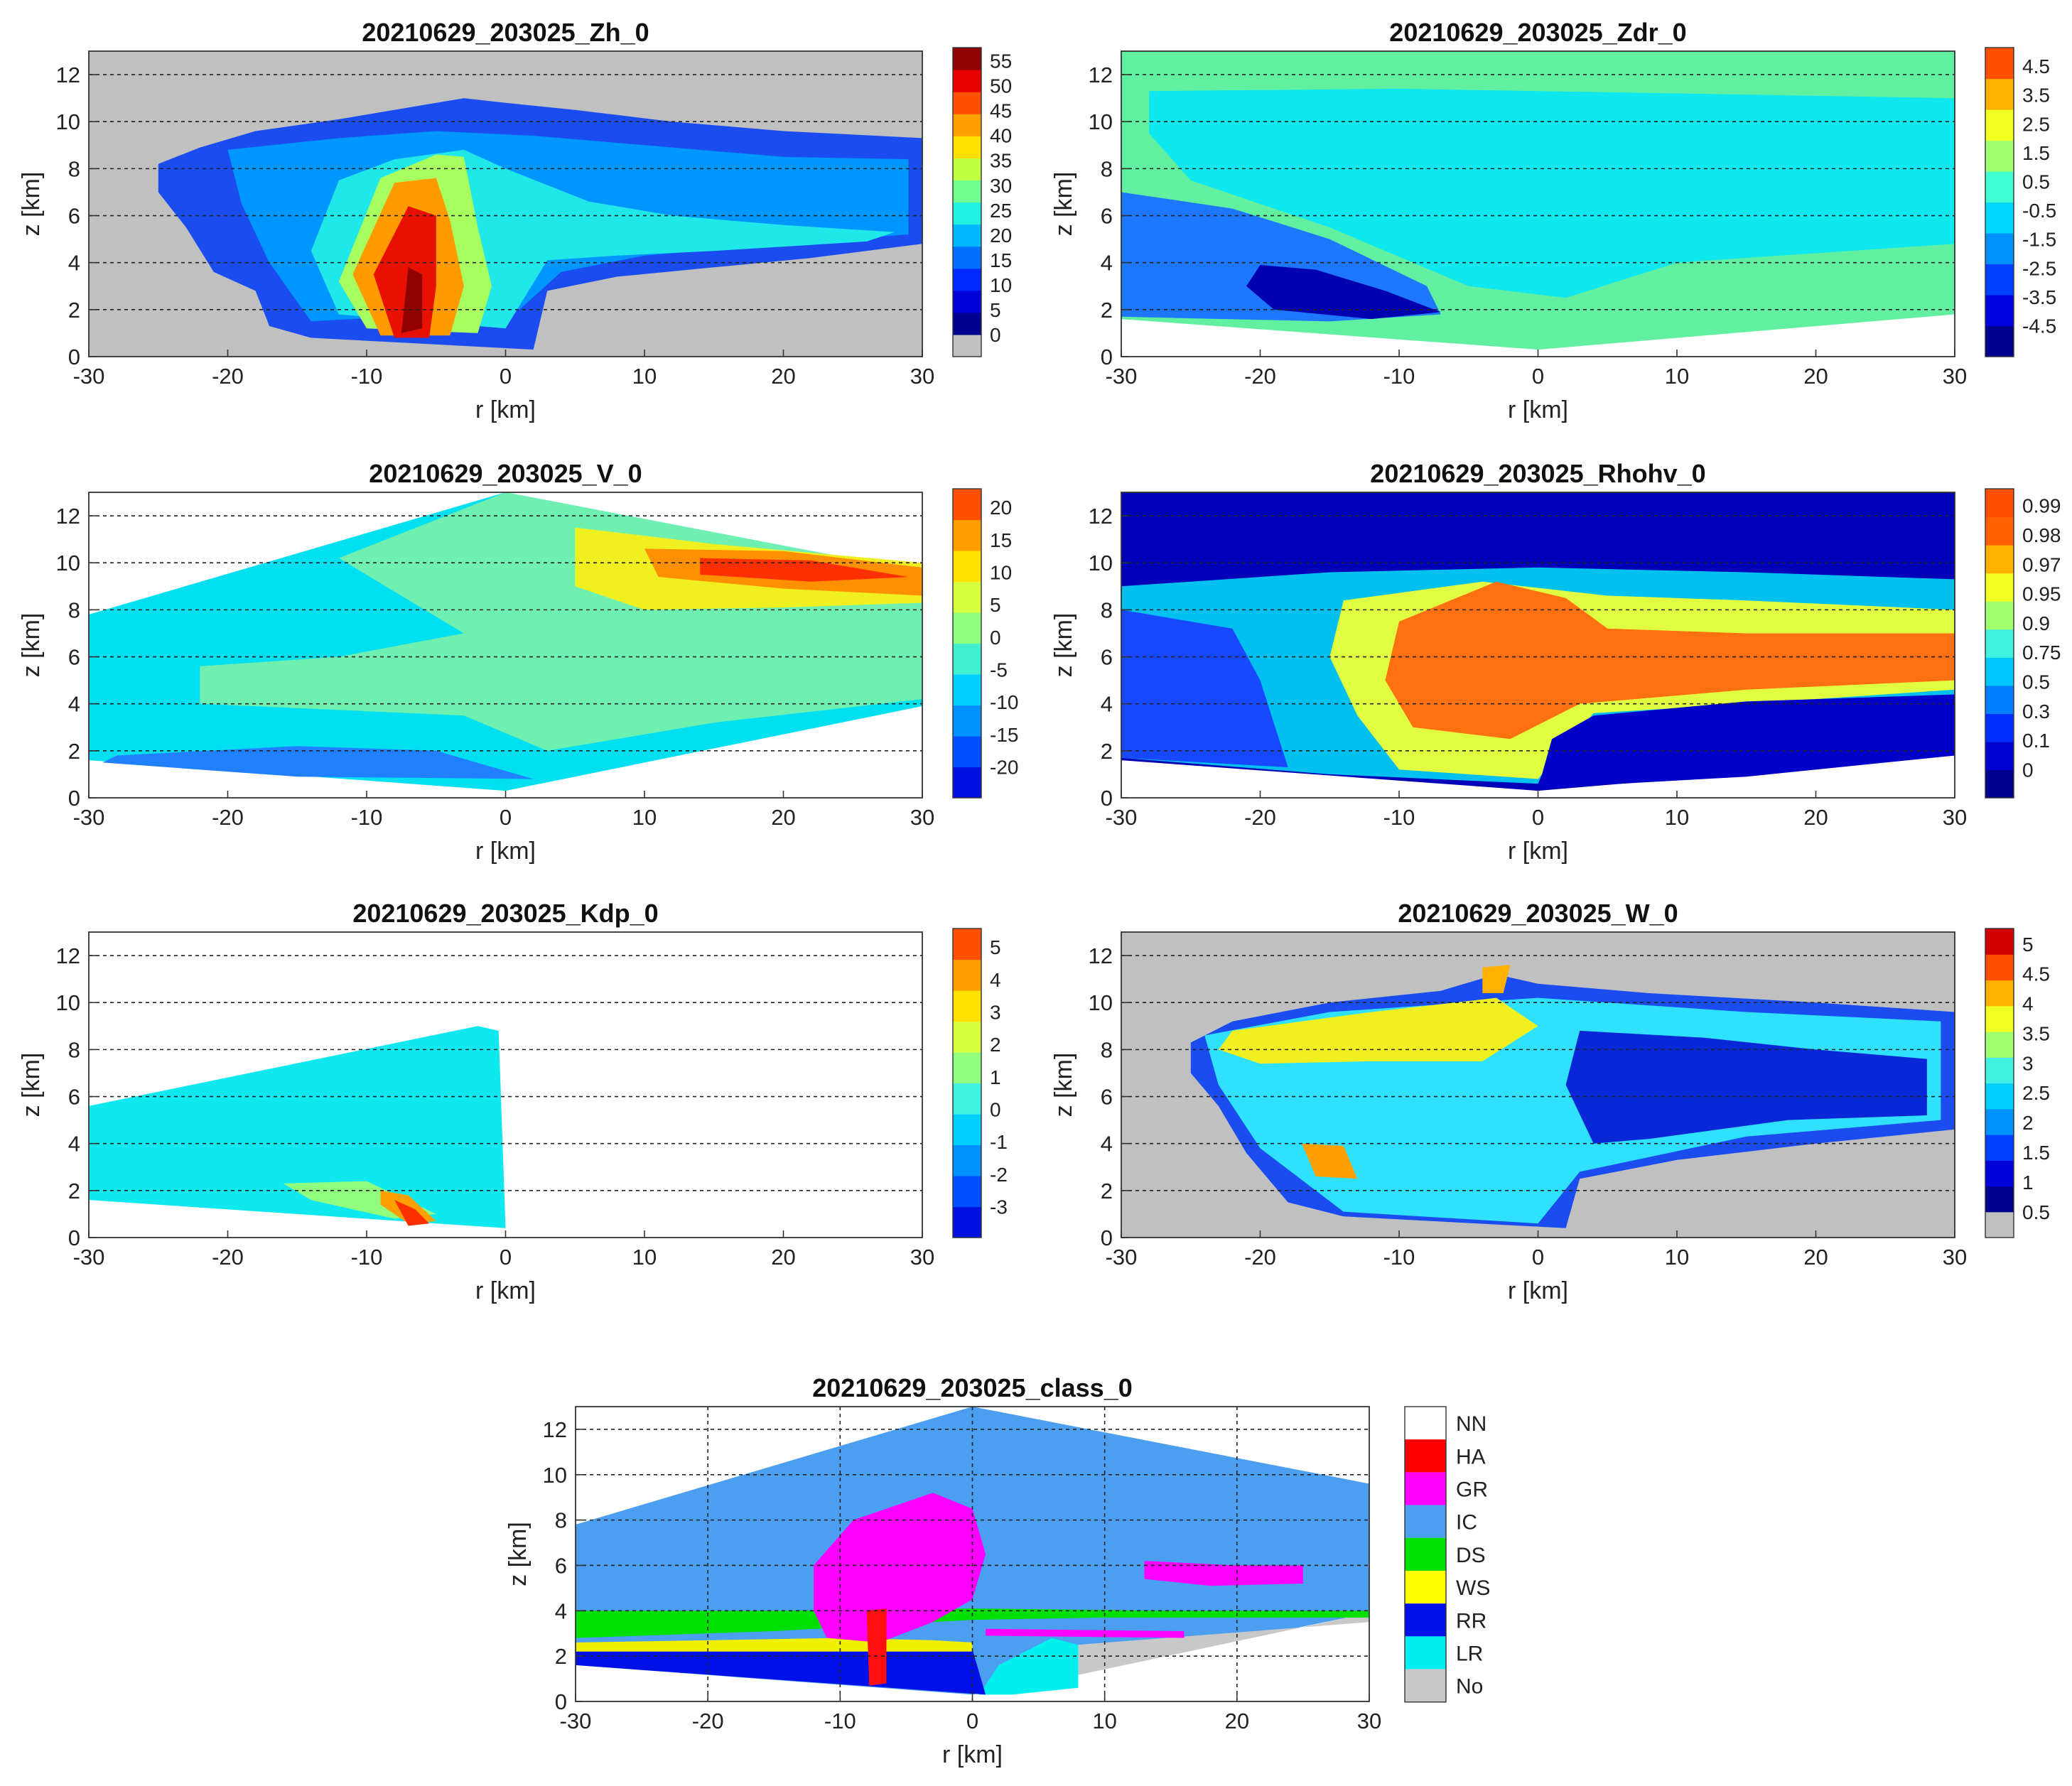  Describe the element at coordinates (505, 32) in the screenshot. I see `chart-title: 20210629_203025_Zh_0` at that location.